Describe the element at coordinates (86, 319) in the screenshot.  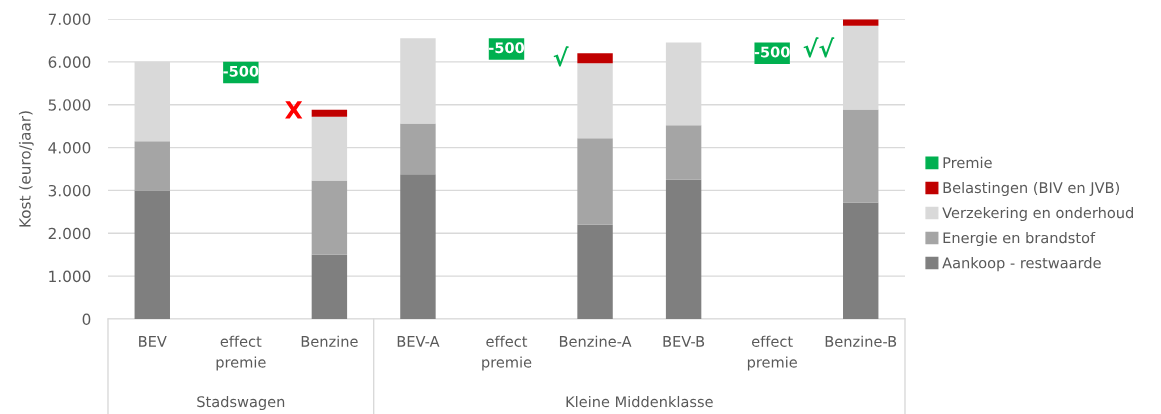
I see `y-tick-label: 0` at that location.